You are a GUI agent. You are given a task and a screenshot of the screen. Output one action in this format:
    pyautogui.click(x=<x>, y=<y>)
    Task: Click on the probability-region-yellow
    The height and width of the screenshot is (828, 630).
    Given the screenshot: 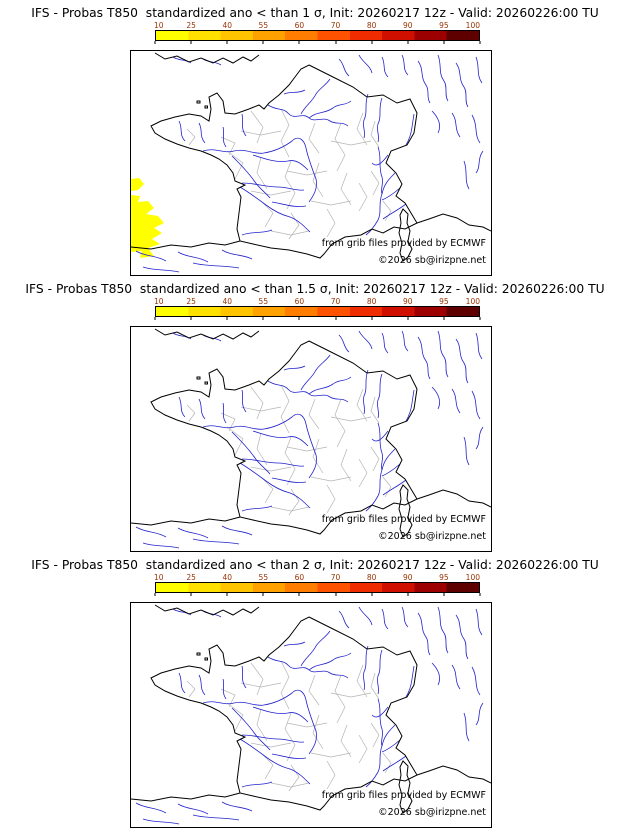 What is the action you would take?
    pyautogui.click(x=147, y=218)
    